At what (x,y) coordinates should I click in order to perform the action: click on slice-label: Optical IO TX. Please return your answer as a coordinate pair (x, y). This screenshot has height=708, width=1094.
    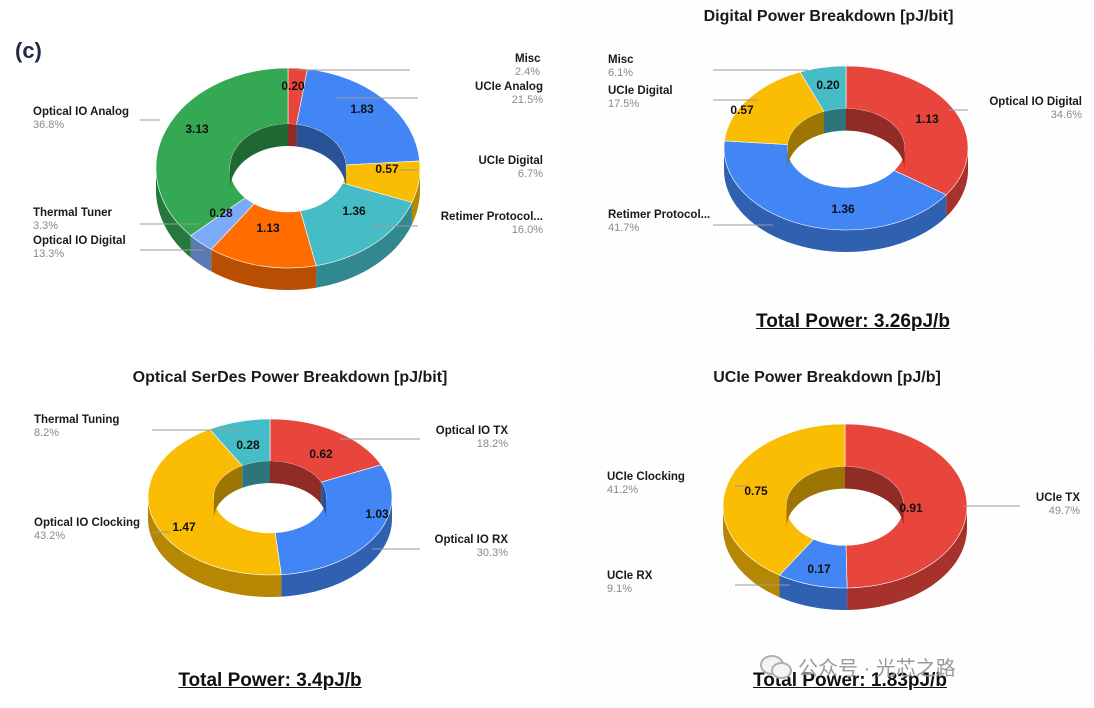
    Looking at the image, I should click on (472, 431).